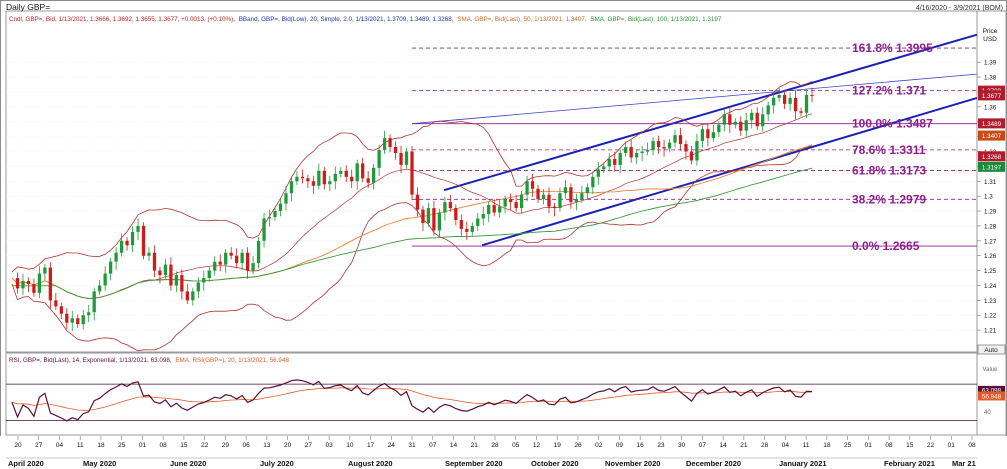 The height and width of the screenshot is (469, 1007). What do you see at coordinates (992, 157) in the screenshot?
I see `price-value-box-label: 1.3268` at bounding box center [992, 157].